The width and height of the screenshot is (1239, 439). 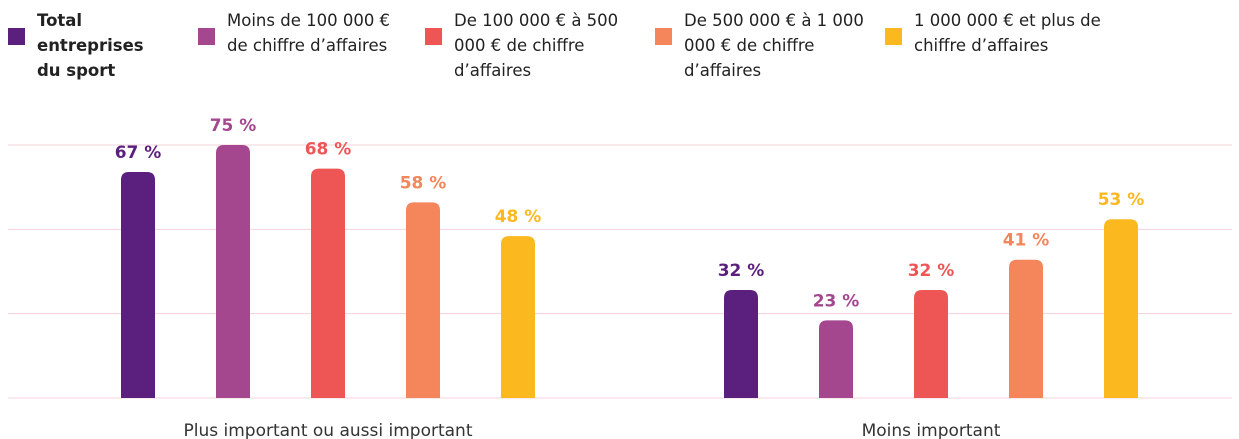 What do you see at coordinates (233, 126) in the screenshot?
I see `data-label: 75 %` at bounding box center [233, 126].